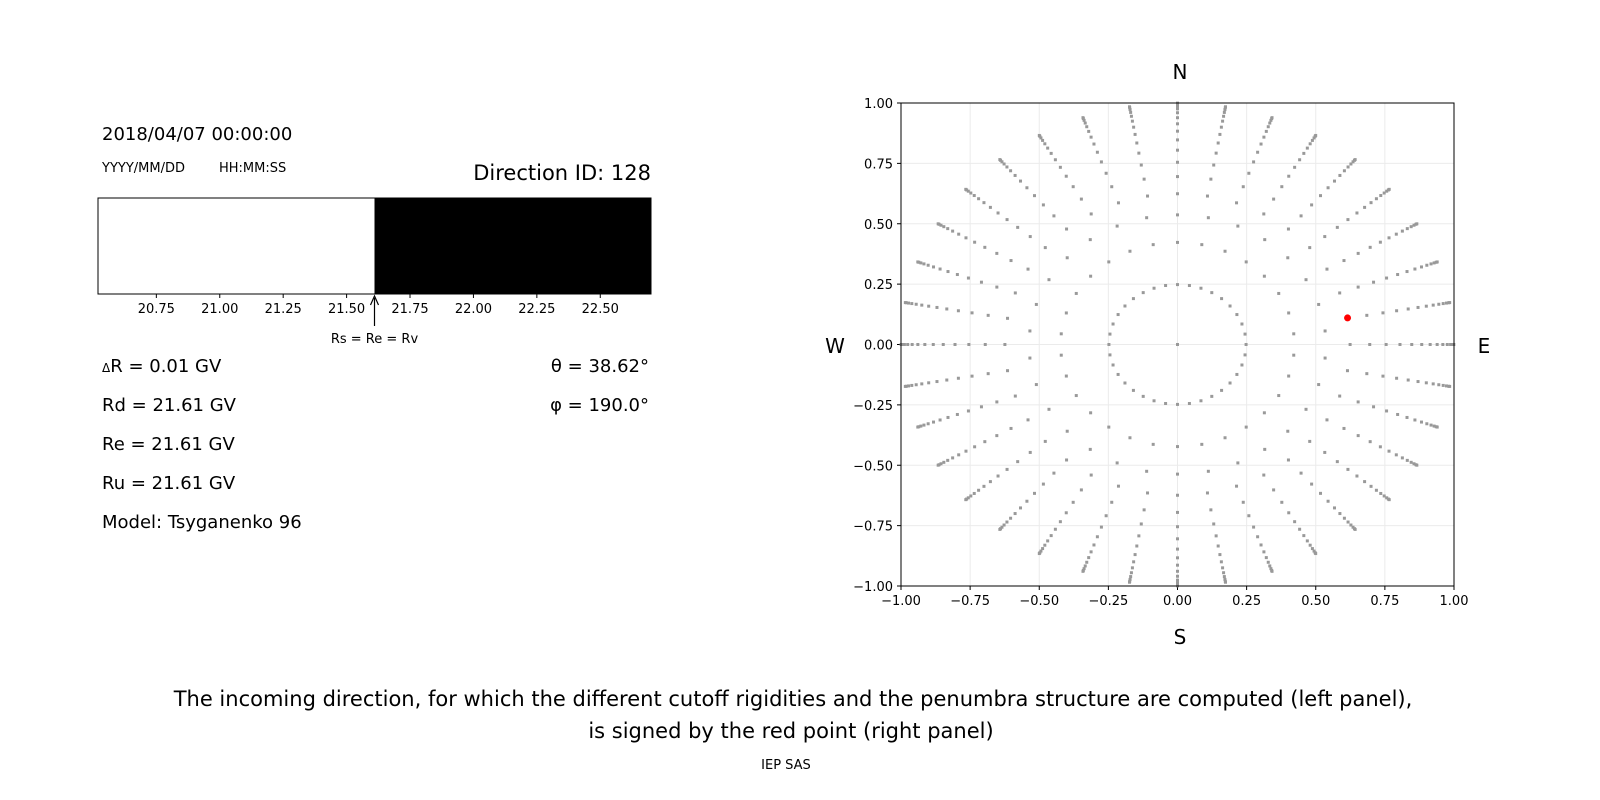 Image resolution: width=1600 pixels, height=800 pixels. What do you see at coordinates (970, 601) in the screenshot?
I see `x-tick-label: −0.75` at bounding box center [970, 601].